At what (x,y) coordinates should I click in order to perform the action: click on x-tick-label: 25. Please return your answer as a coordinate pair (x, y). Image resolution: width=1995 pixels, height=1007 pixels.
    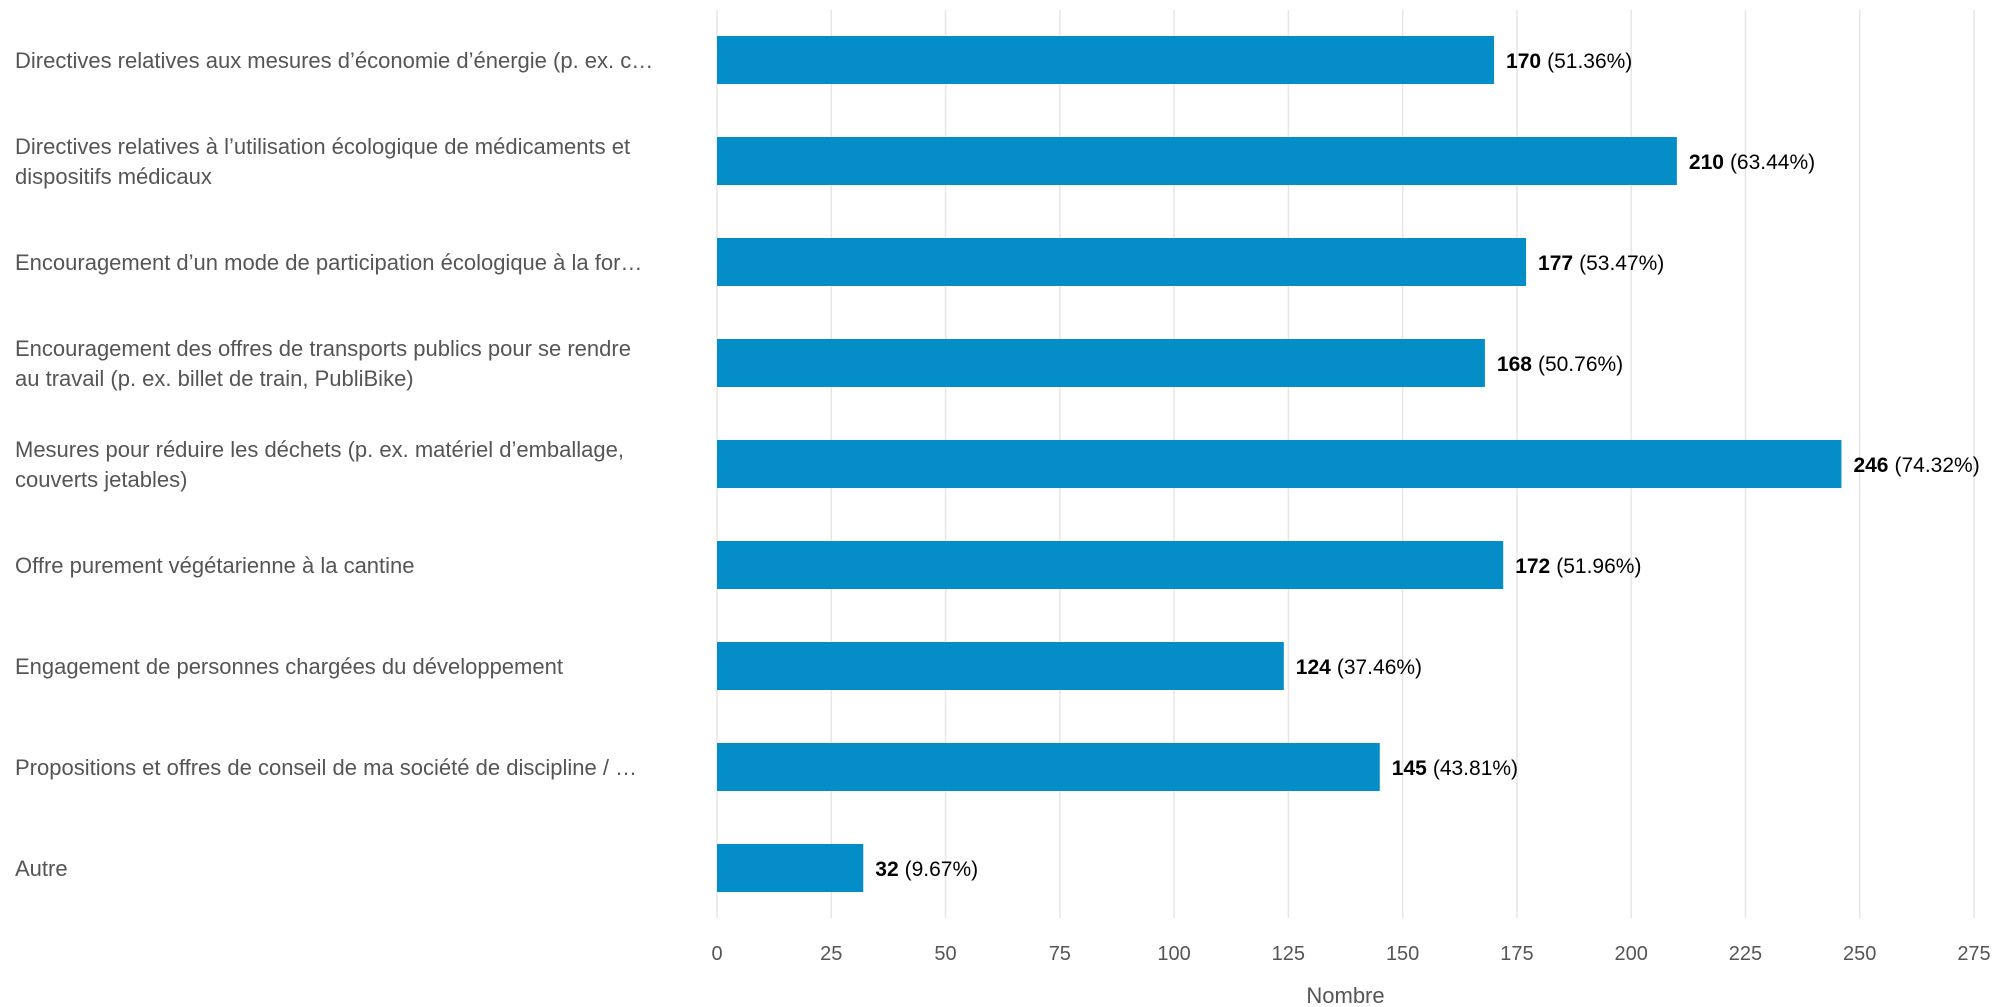
    Looking at the image, I should click on (831, 954).